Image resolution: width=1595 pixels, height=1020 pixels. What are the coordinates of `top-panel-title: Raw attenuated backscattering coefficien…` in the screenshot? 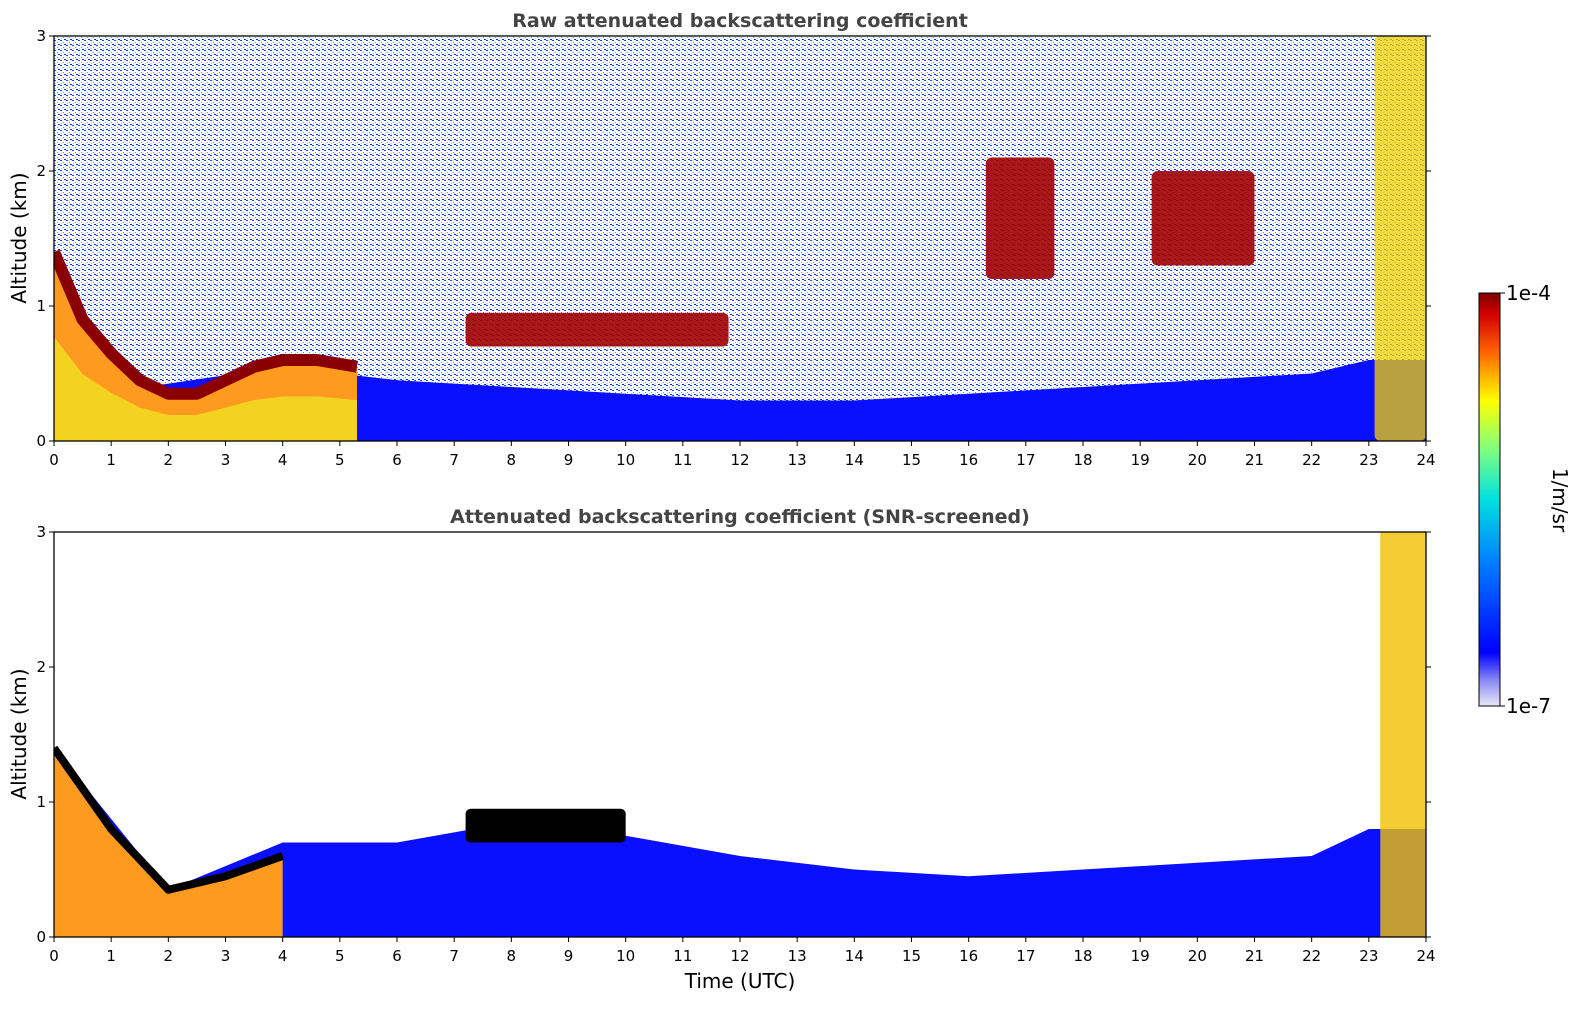 It's located at (740, 21).